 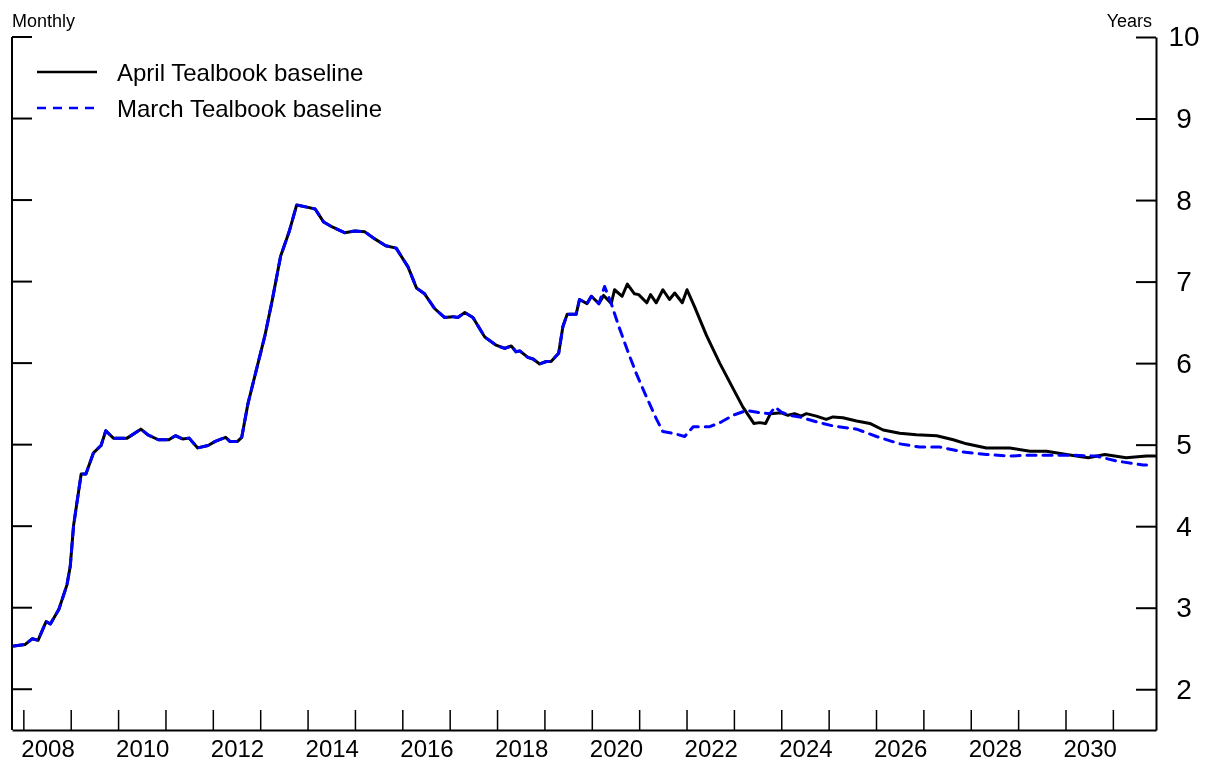 I want to click on x-tick-label: 2030, so click(x=1090, y=749).